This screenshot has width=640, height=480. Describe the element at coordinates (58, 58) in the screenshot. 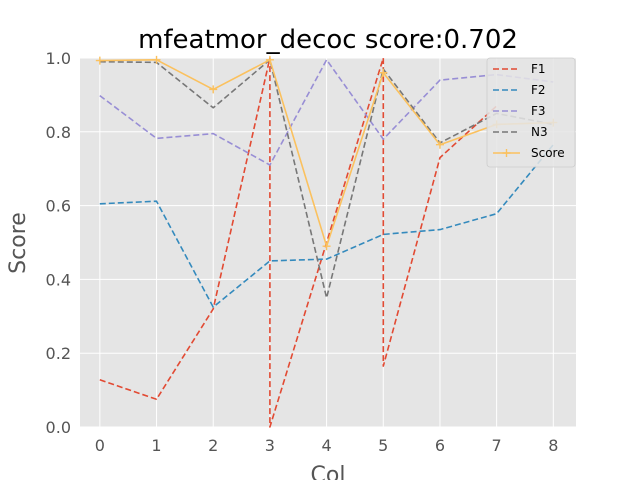

I see `y-tick-label: 1.0` at that location.